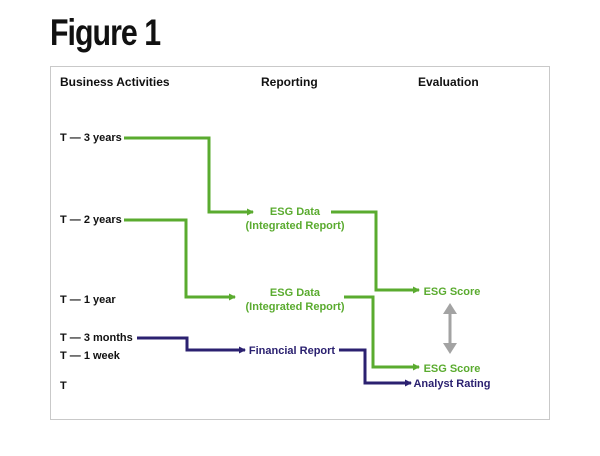 The width and height of the screenshot is (600, 456). Describe the element at coordinates (63, 386) in the screenshot. I see `timeline-label-t: T` at that location.